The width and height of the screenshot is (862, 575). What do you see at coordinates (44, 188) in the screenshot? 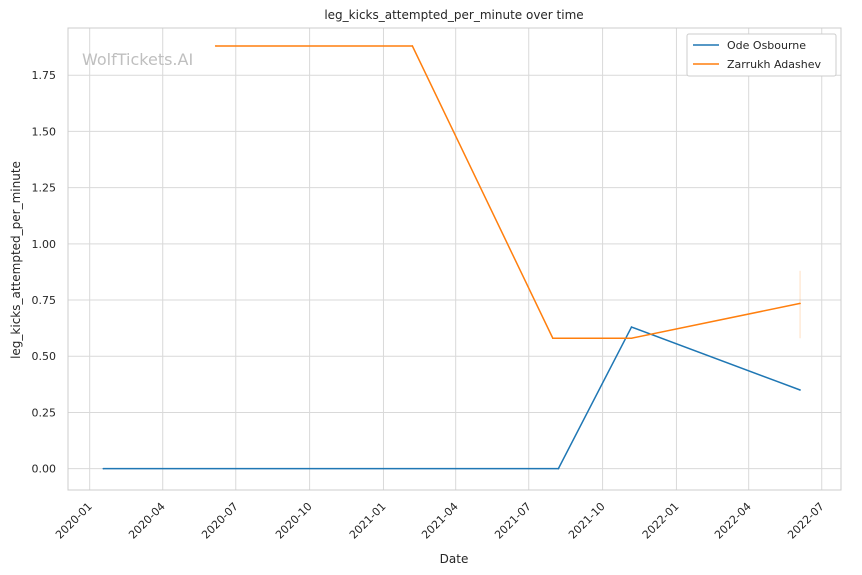
I see `y-tick-label: 1.25` at bounding box center [44, 188].